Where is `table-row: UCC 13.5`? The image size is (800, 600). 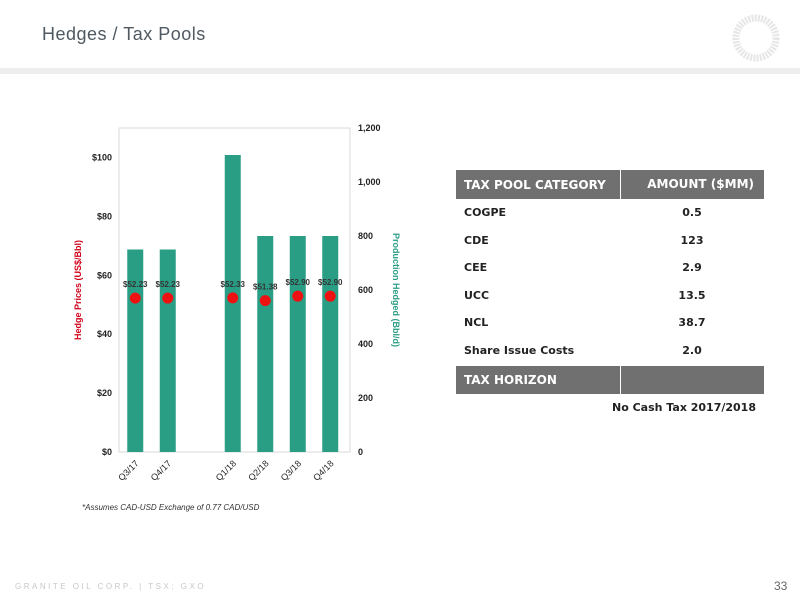
table-row: UCC 13.5 is located at coordinates (610, 296).